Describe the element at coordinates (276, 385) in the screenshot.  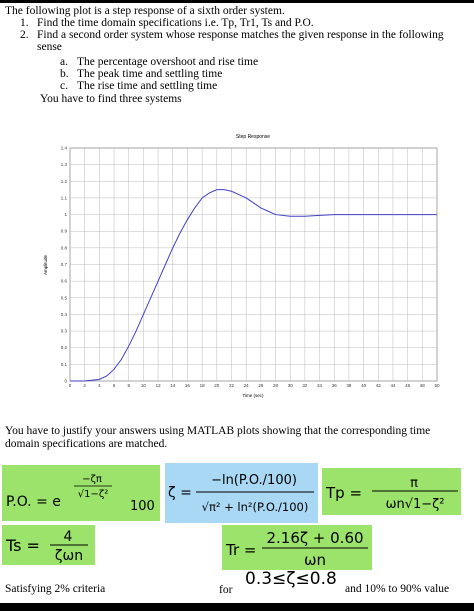
I see `x-tick-label: 28` at that location.